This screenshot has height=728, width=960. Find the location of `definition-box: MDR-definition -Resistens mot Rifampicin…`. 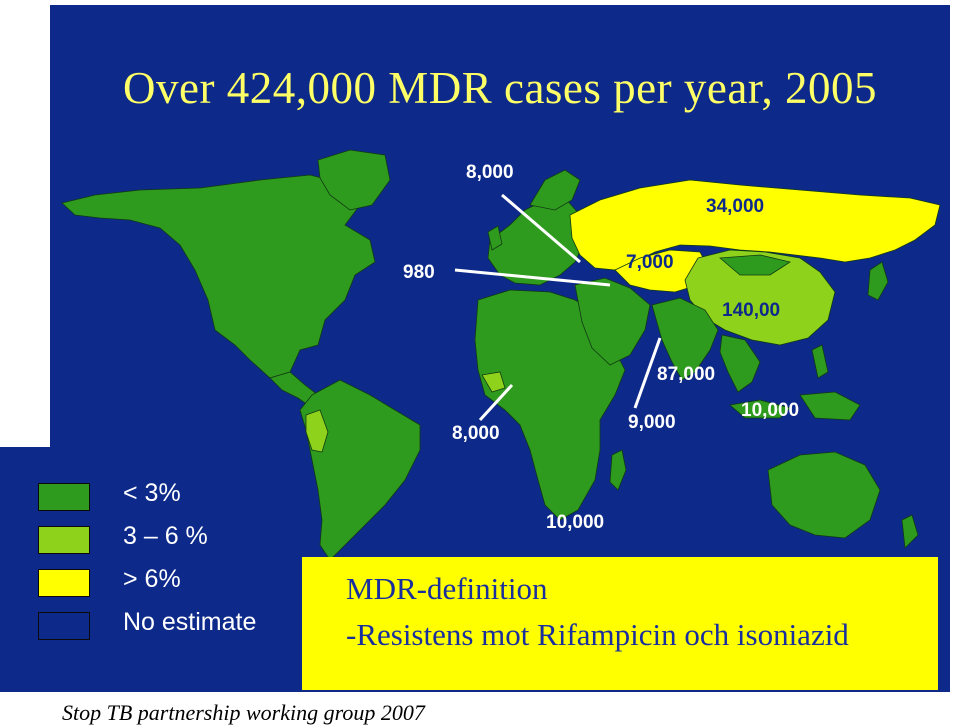

definition-box: MDR-definition -Resistens mot Rifampicin… is located at coordinates (620, 623).